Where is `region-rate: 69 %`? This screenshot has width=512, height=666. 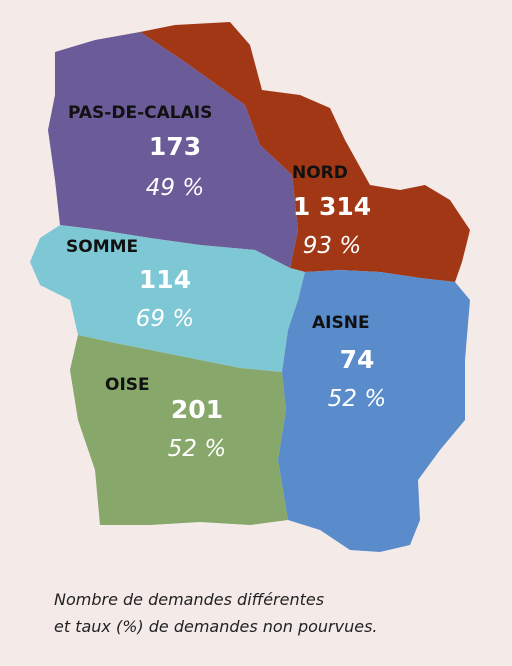 region-rate: 69 % is located at coordinates (165, 319).